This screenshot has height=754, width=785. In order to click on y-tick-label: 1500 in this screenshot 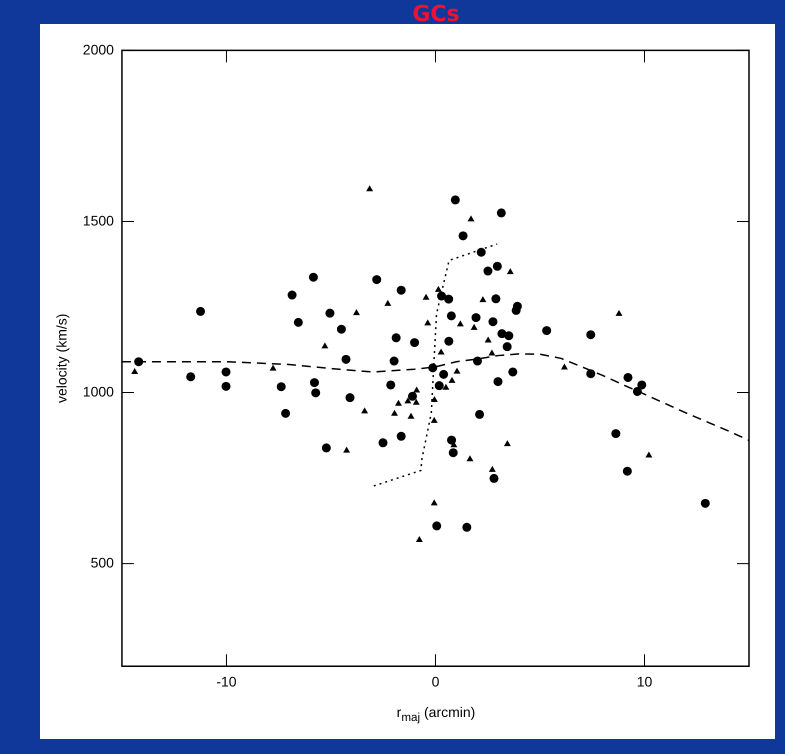, I will do `click(98, 220)`.